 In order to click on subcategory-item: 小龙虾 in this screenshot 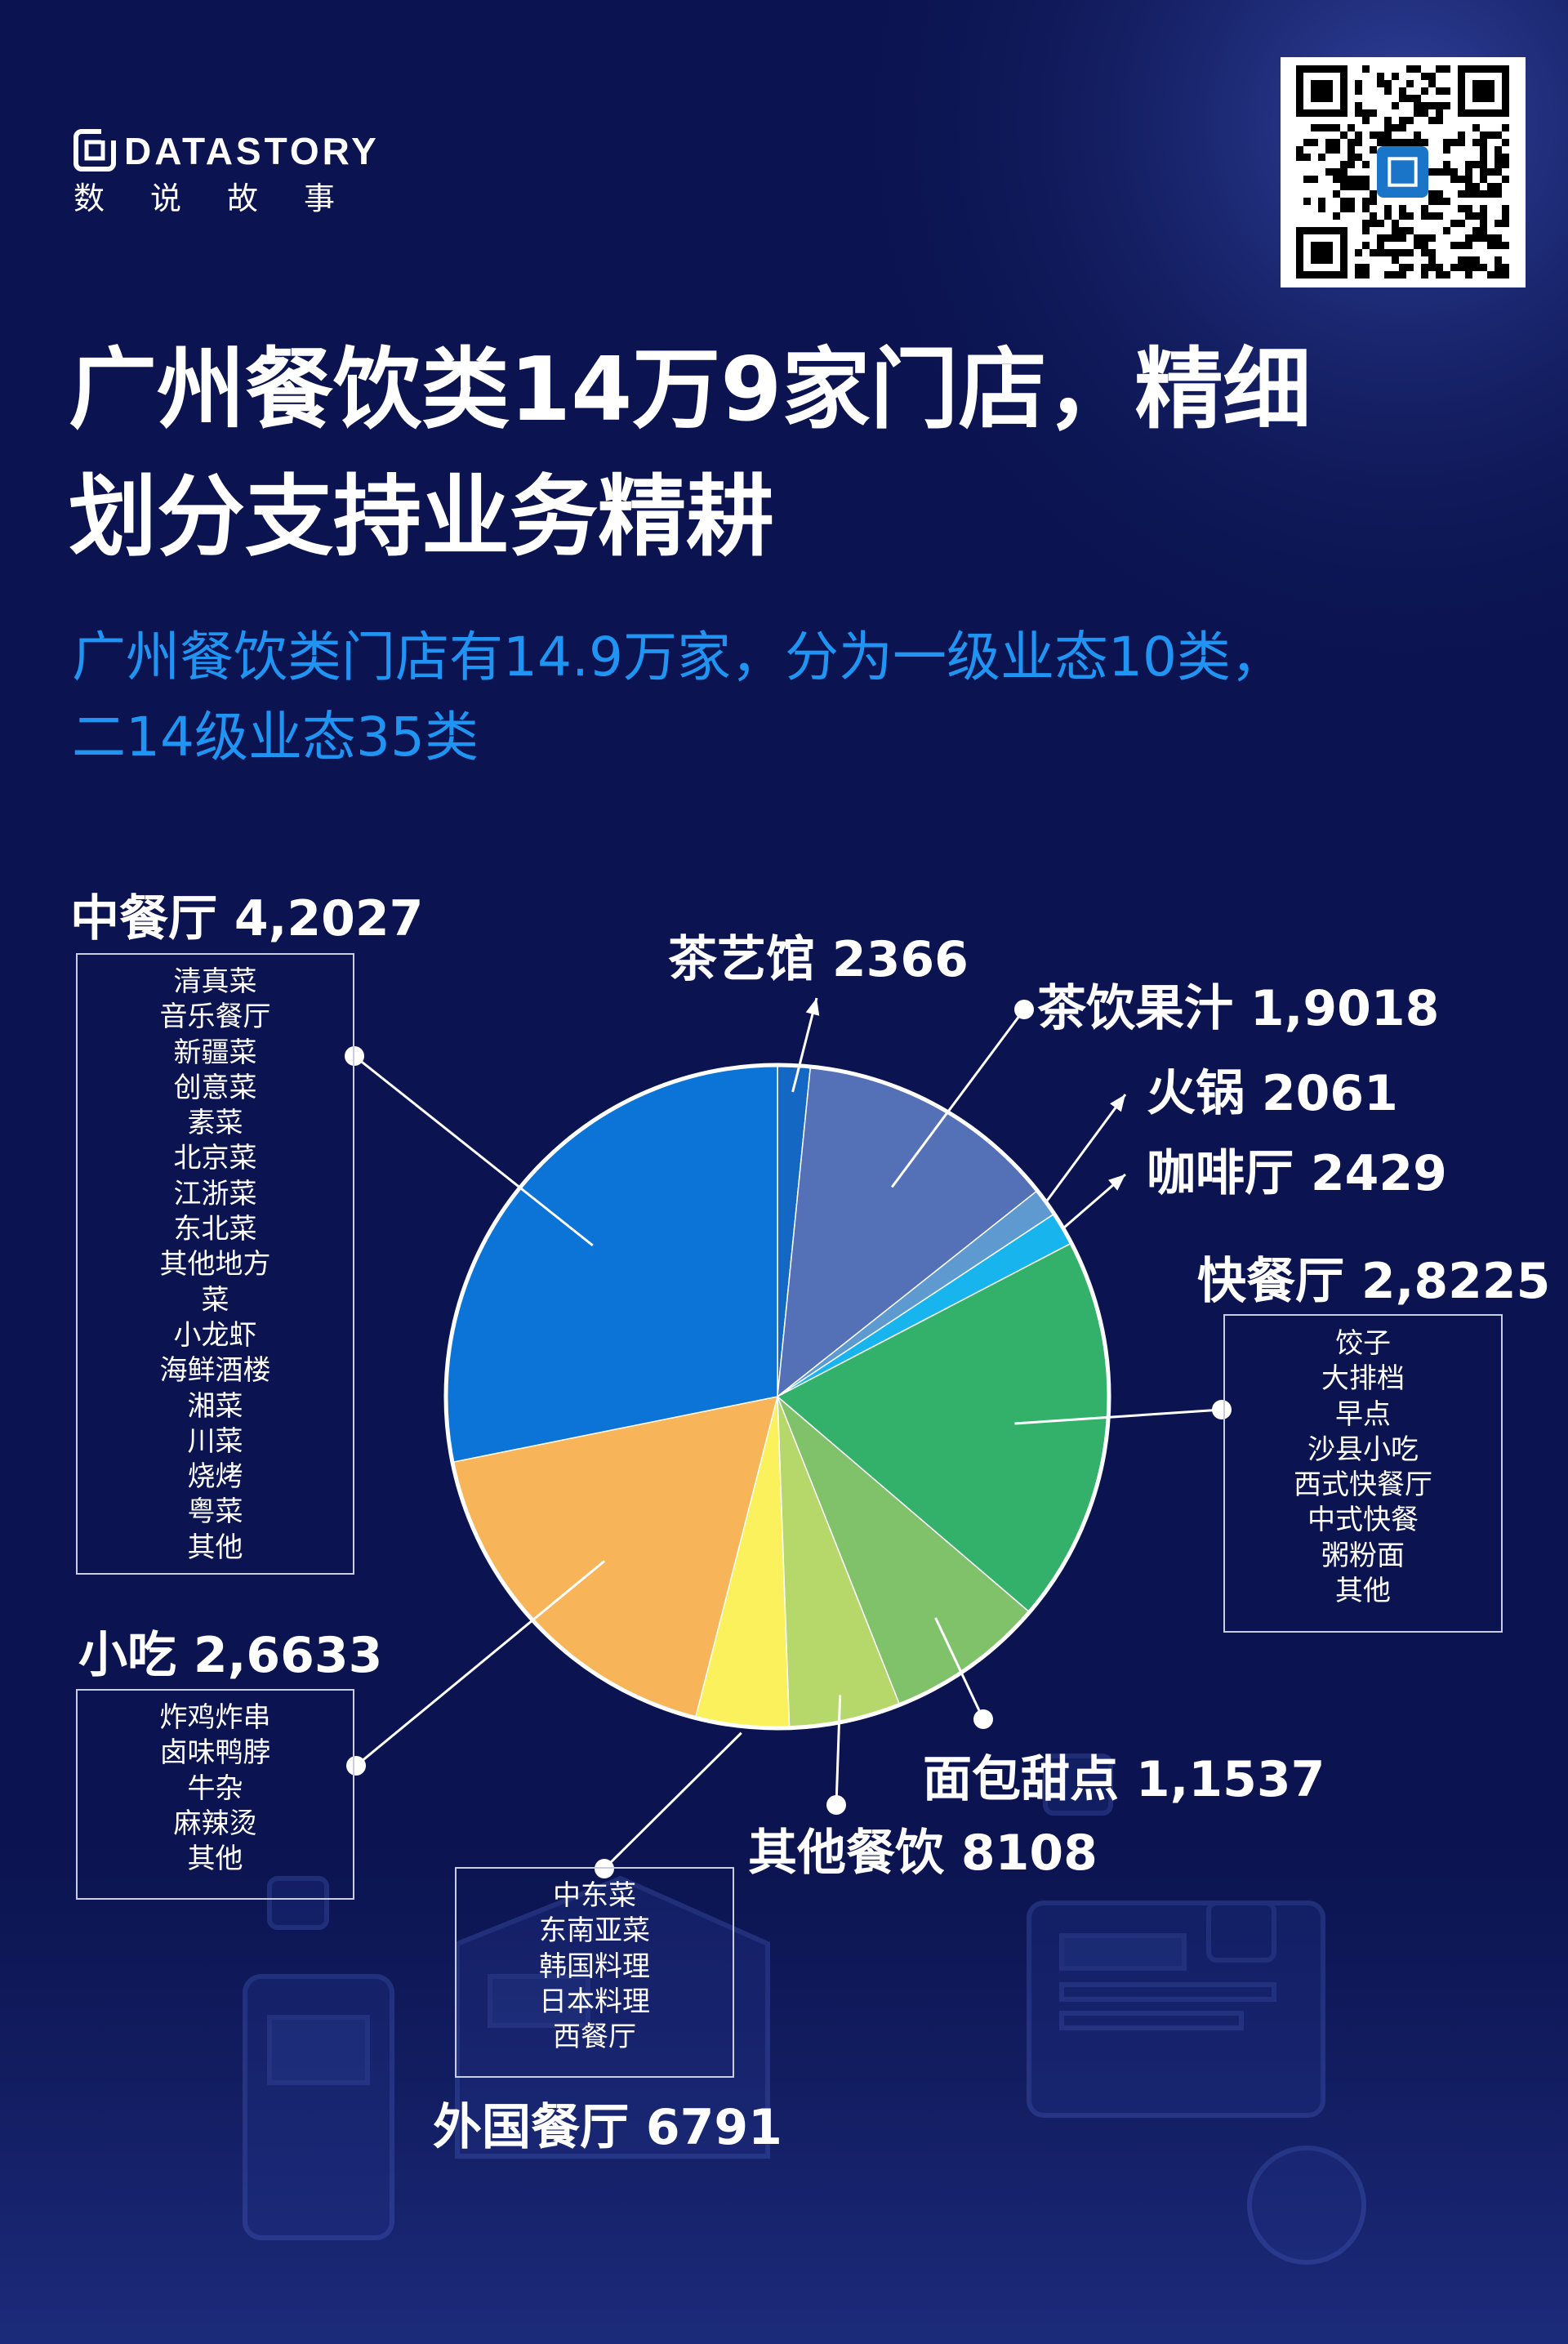, I will do `click(215, 1335)`.